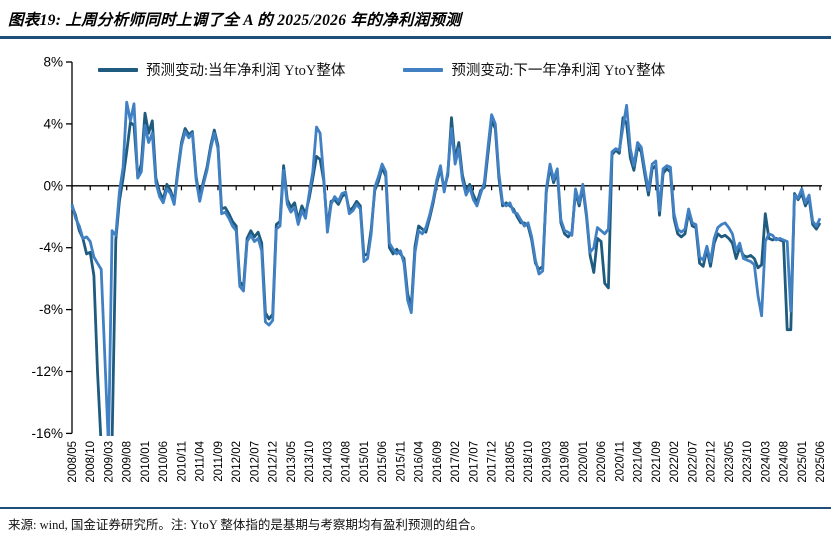 The image size is (831, 541). I want to click on x-axis-label: 2016/09, so click(438, 462).